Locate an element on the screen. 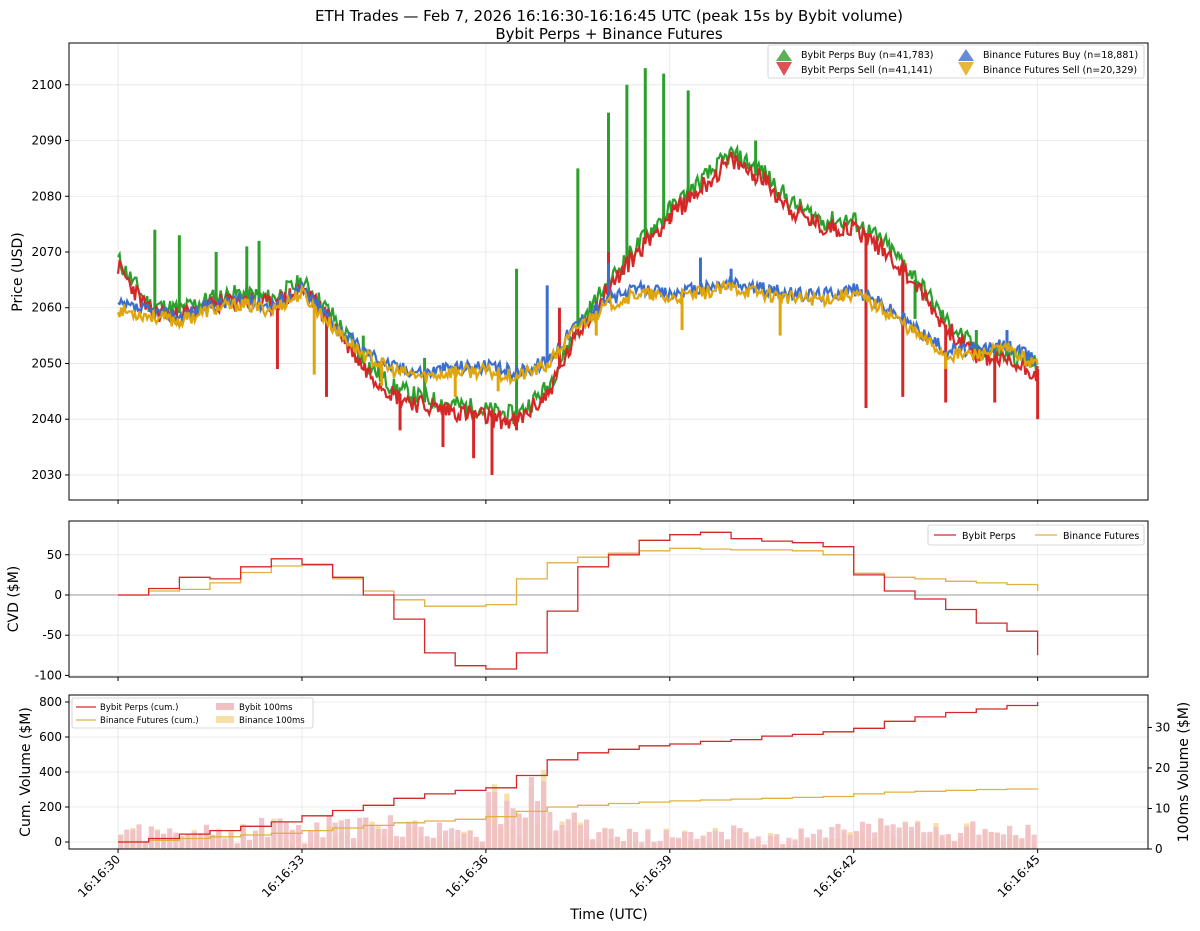  vol-ytick-label: 400 is located at coordinates (50, 772).